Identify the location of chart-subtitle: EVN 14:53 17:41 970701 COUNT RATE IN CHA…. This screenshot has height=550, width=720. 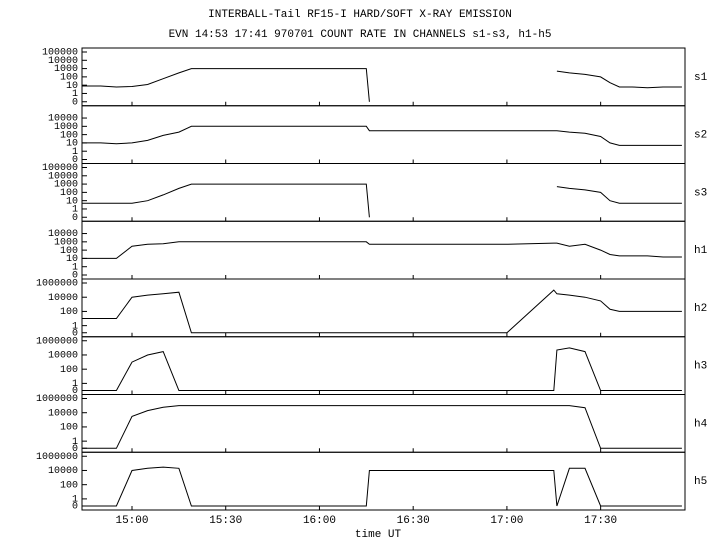
(360, 35).